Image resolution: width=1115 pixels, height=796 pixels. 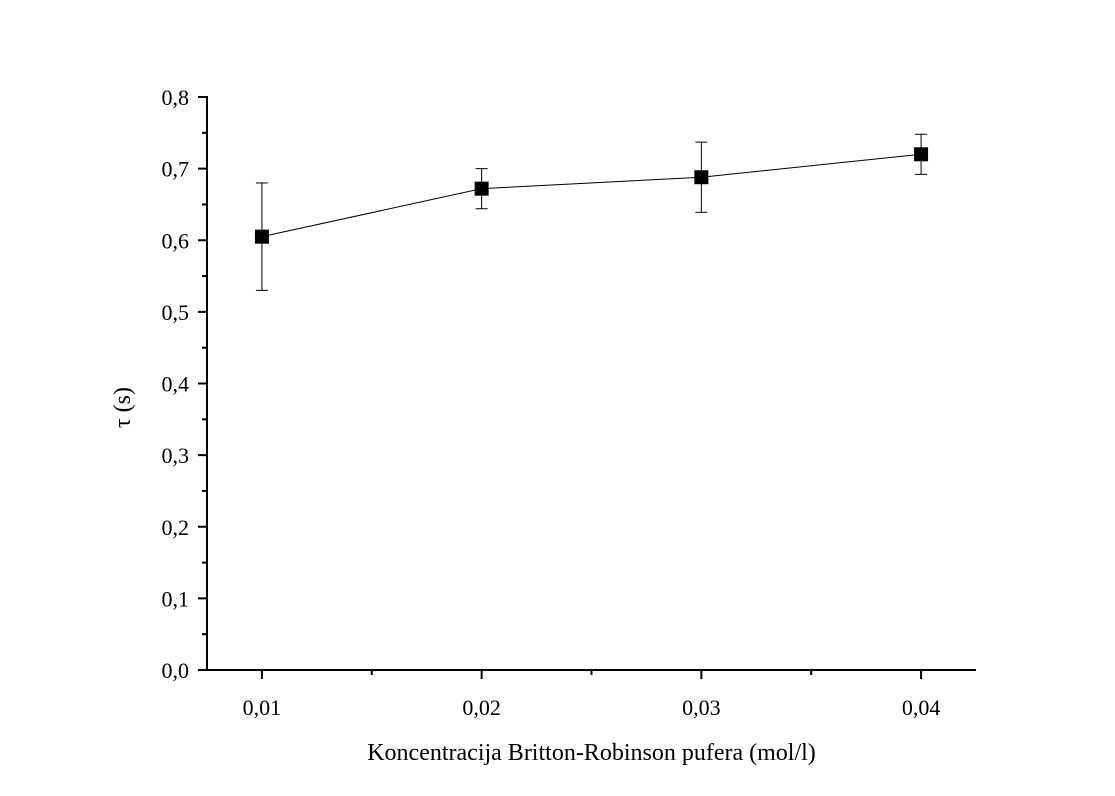 What do you see at coordinates (591, 195) in the screenshot?
I see `series-line` at bounding box center [591, 195].